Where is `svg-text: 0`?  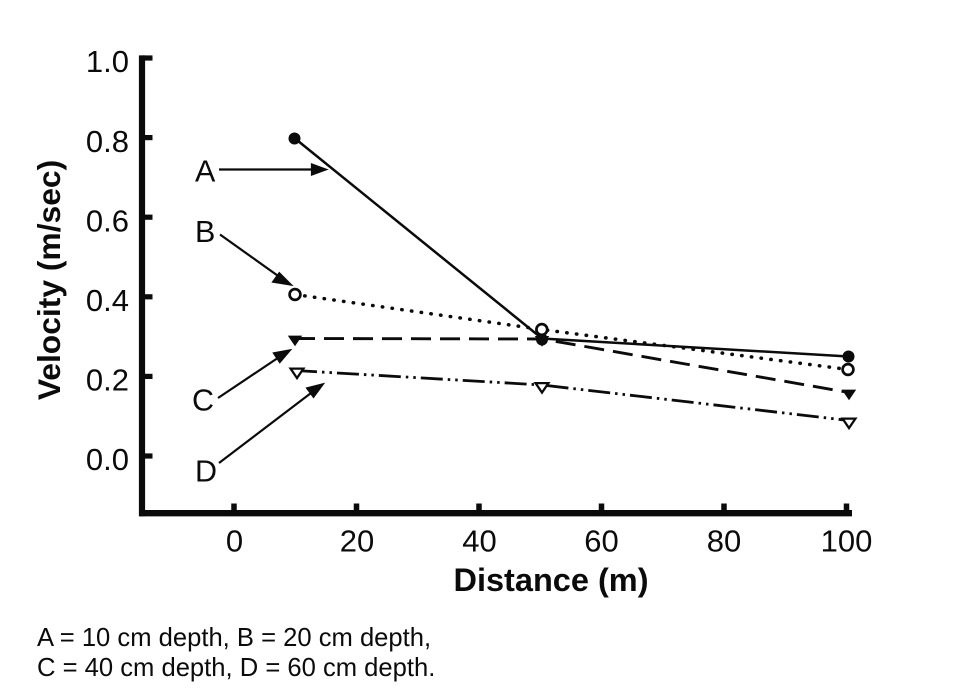
svg-text: 0 is located at coordinates (234, 540).